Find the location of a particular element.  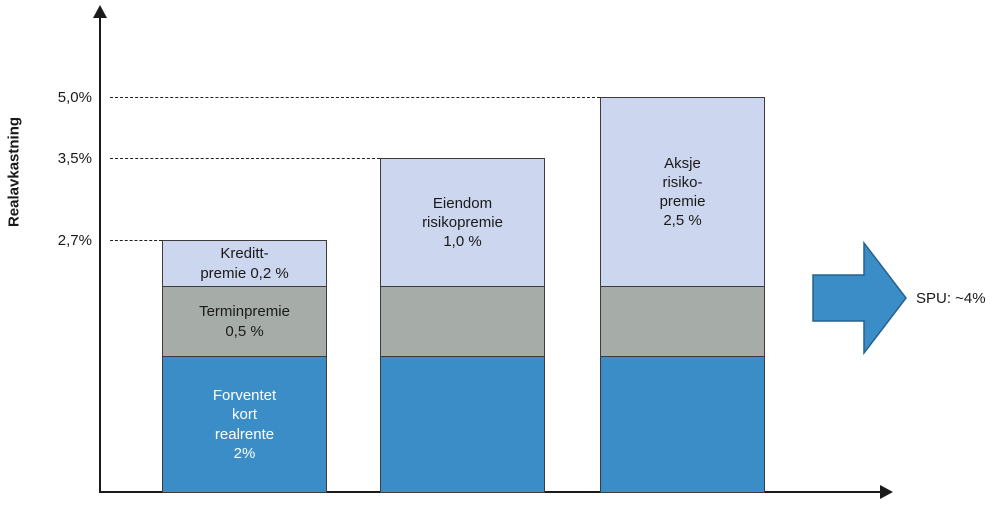

y-axis is located at coordinates (100, 254).